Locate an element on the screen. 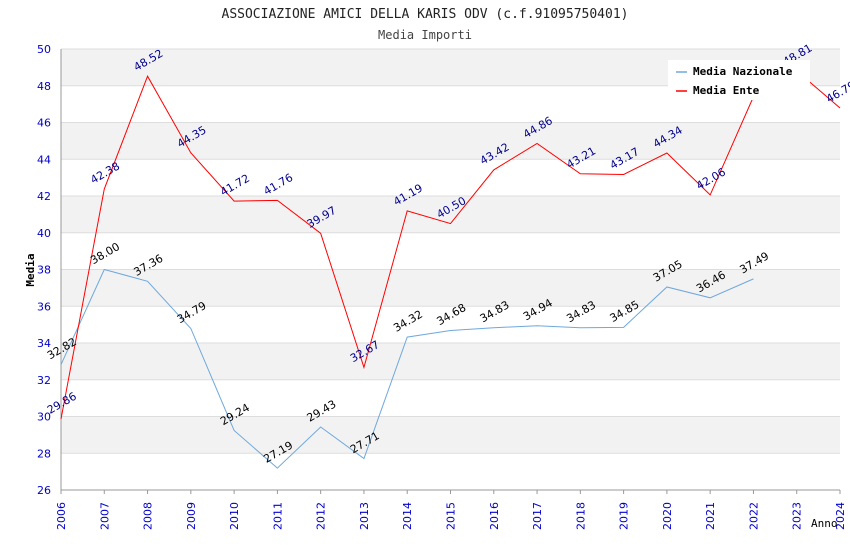  x-tick-label: 2011 is located at coordinates (277, 516).